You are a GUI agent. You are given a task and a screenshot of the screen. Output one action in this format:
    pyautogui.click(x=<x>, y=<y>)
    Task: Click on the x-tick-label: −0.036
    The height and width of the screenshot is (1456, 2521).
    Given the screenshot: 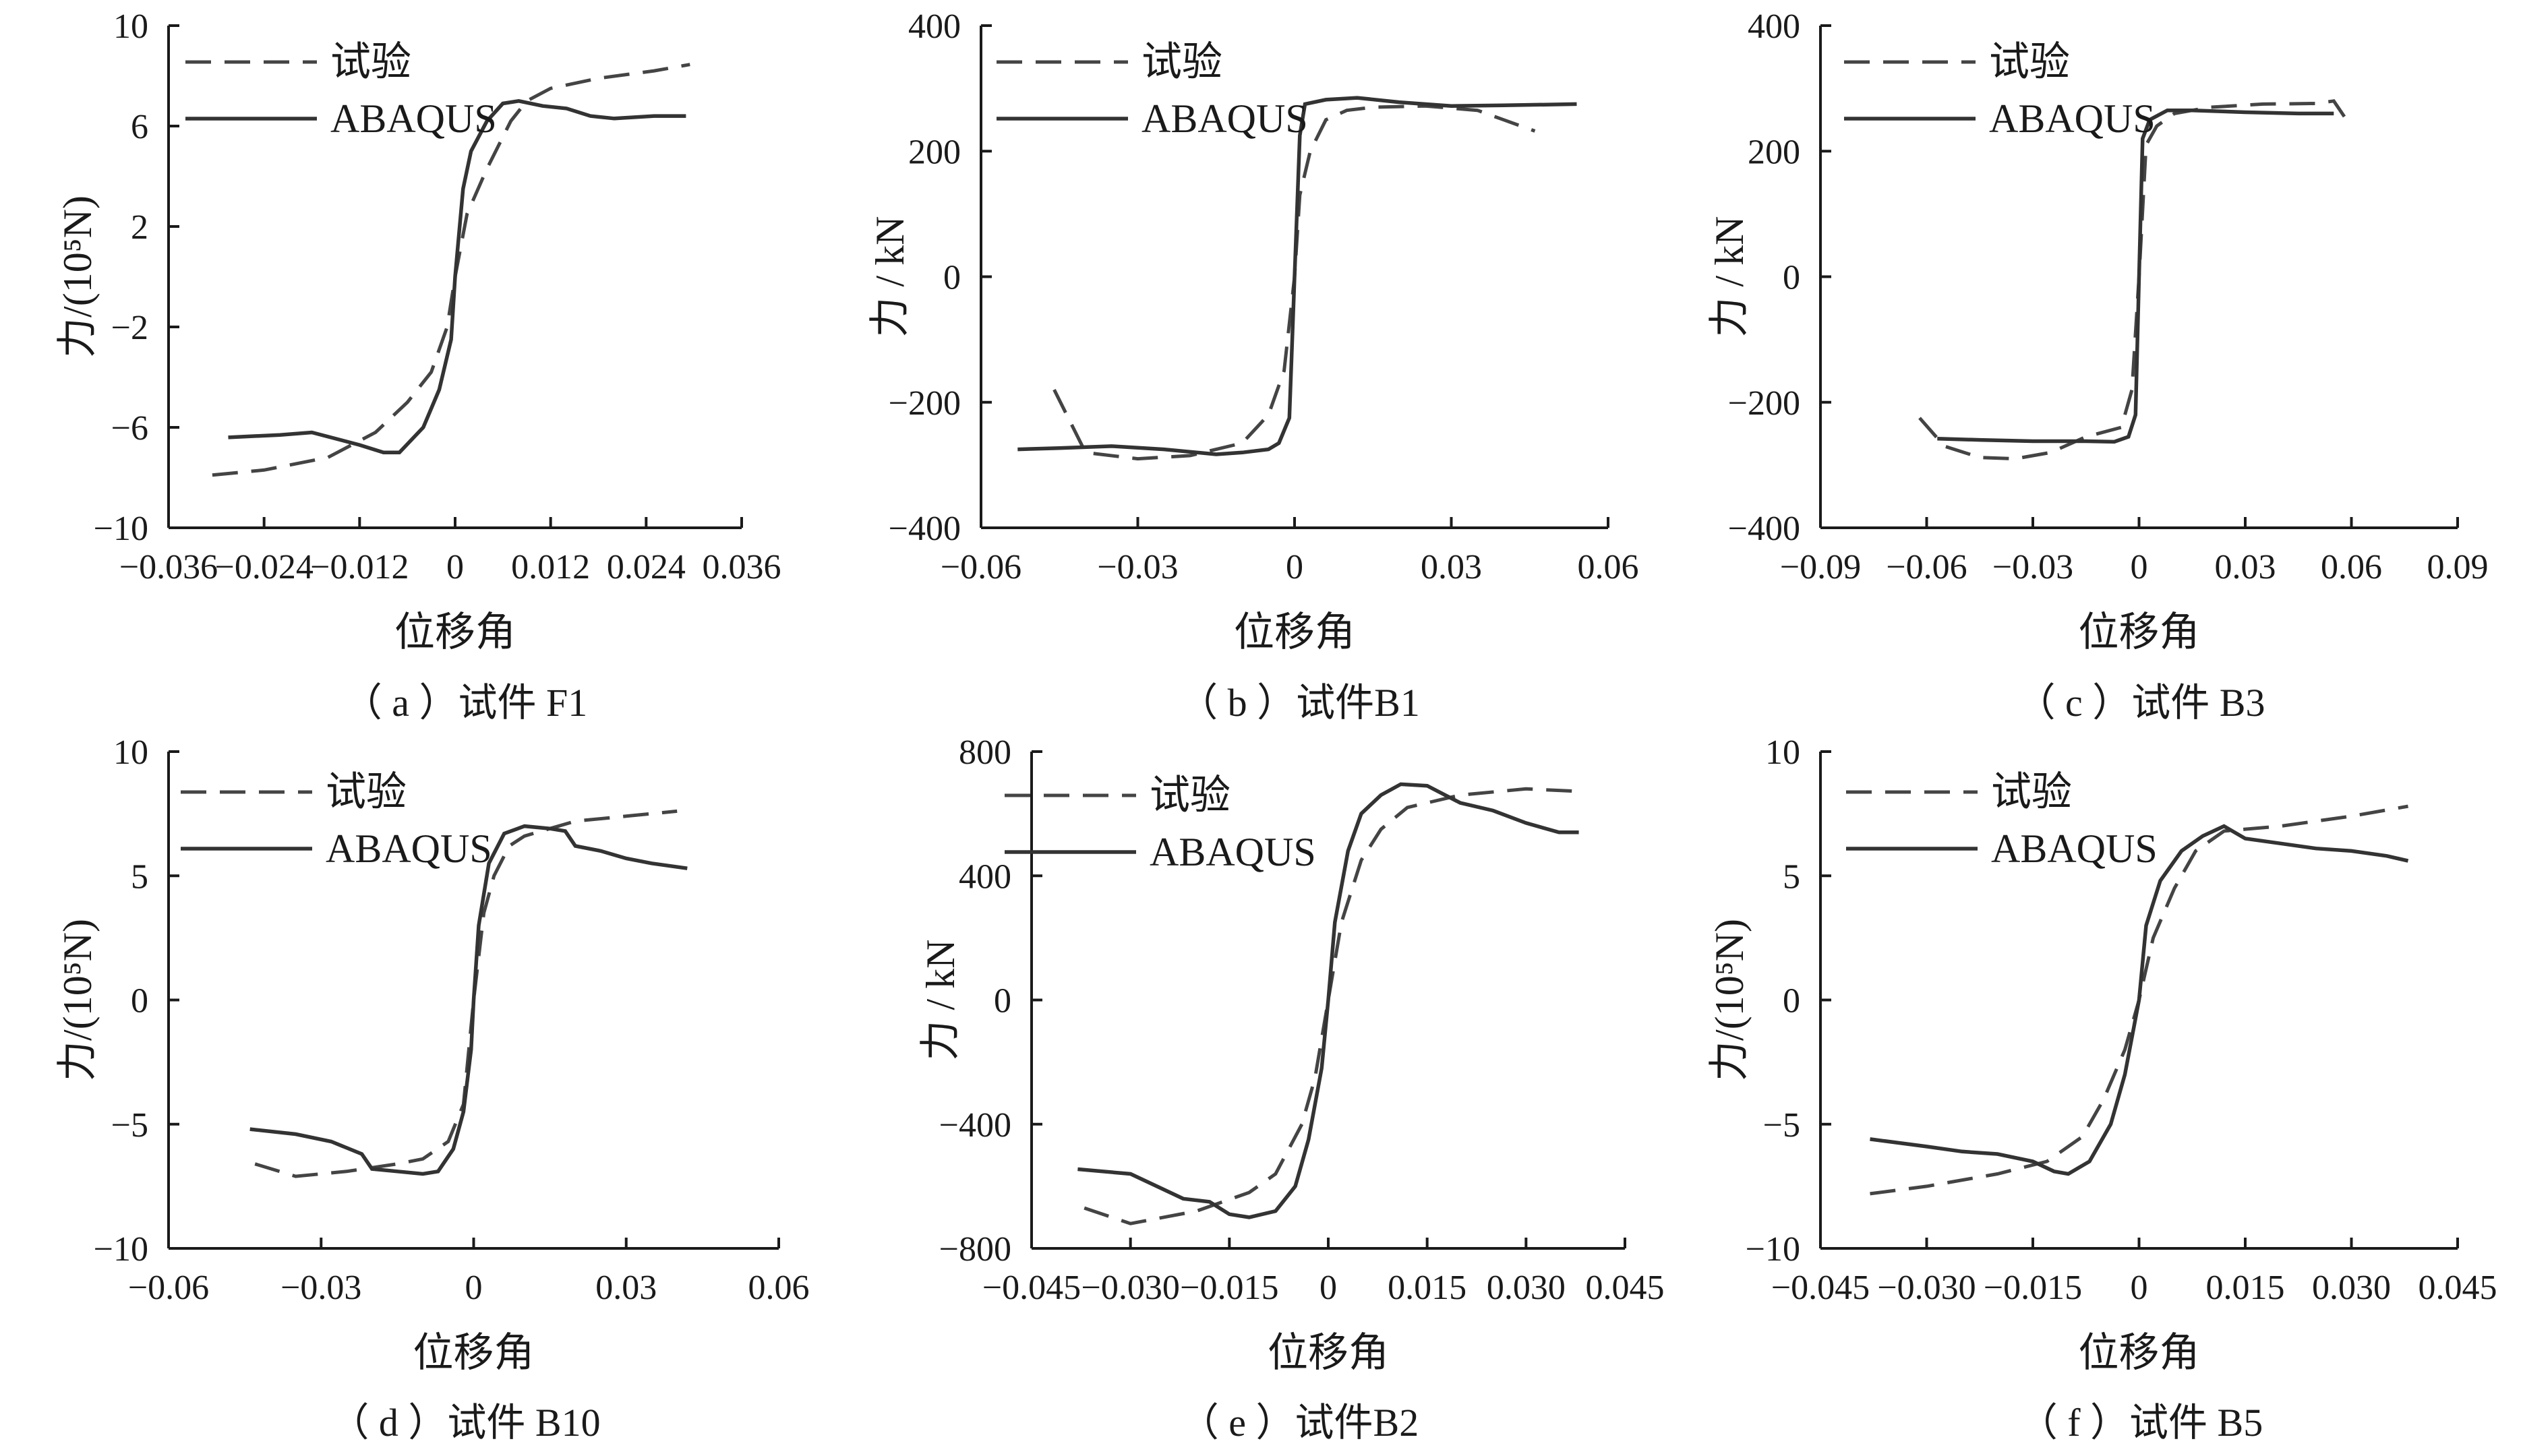 What is the action you would take?
    pyautogui.click(x=168, y=567)
    